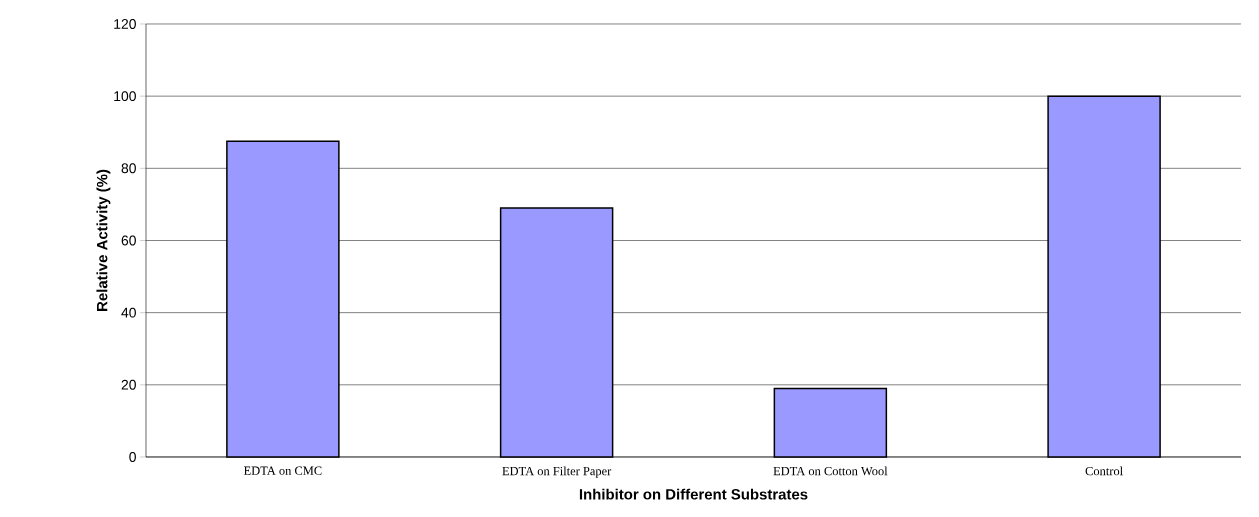 The image size is (1259, 517). Describe the element at coordinates (128, 168) in the screenshot. I see `y-tick-label: 80` at that location.